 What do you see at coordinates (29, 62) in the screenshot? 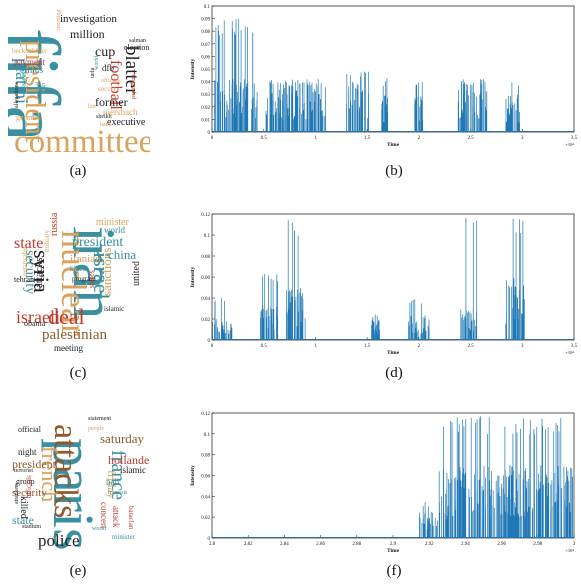
I see `cloud-word: payment` at bounding box center [29, 62].